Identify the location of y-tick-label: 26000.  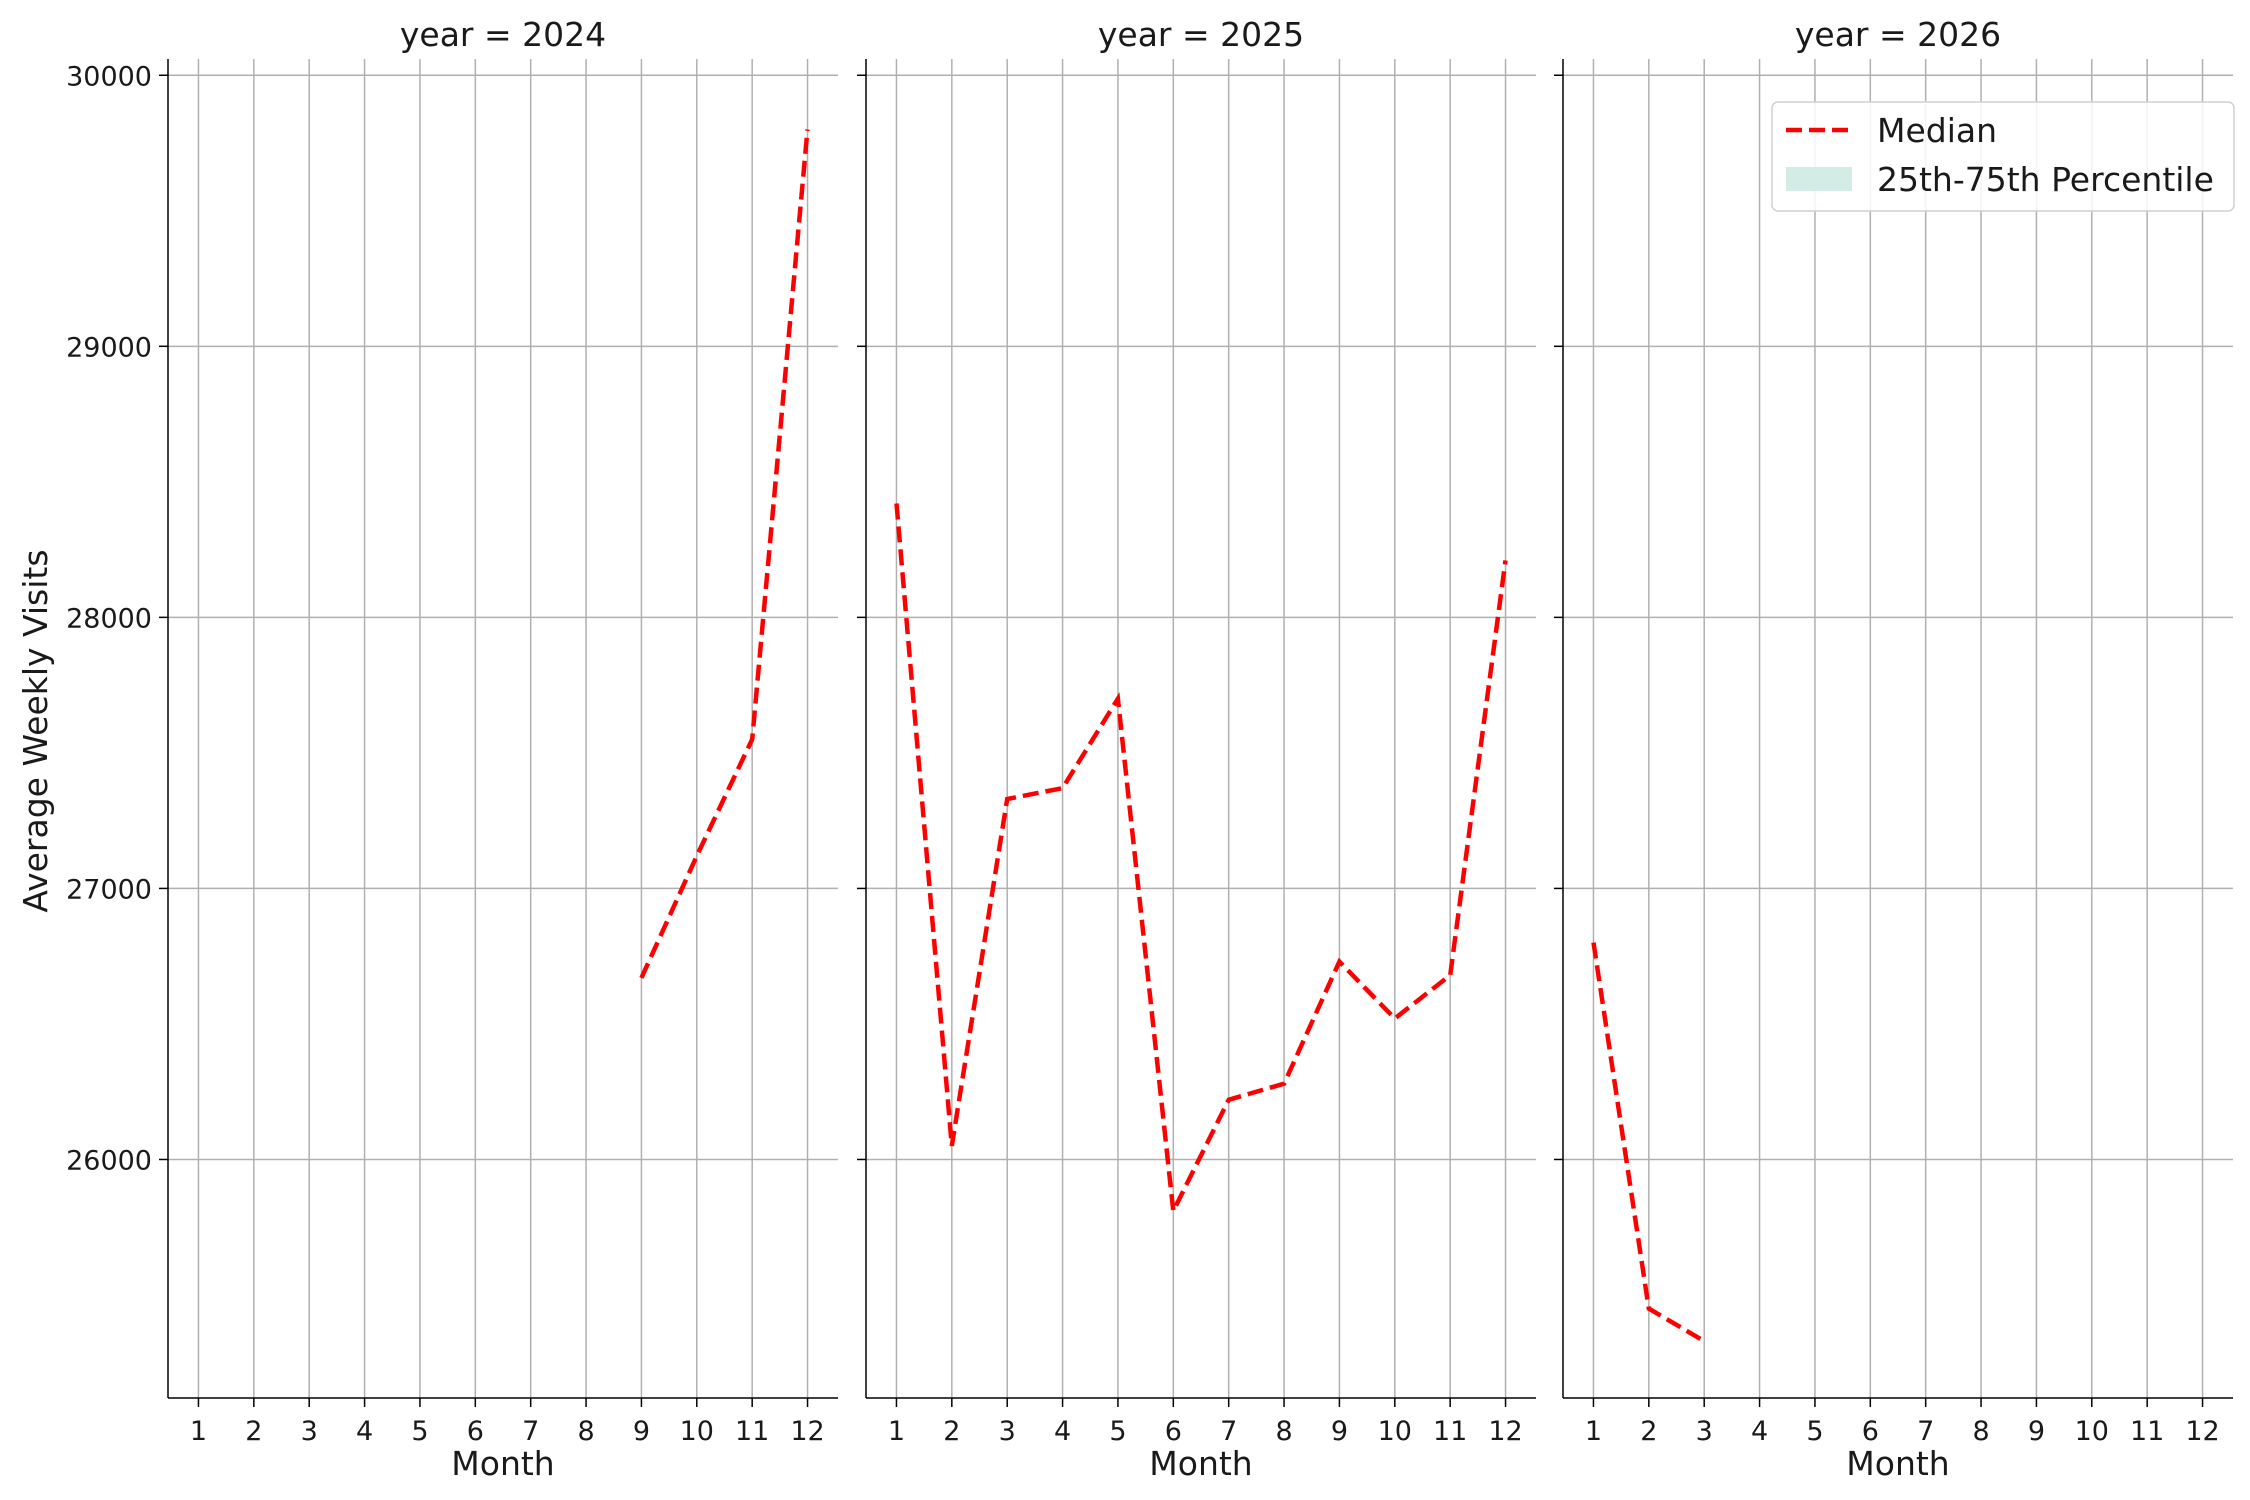
(109, 1160).